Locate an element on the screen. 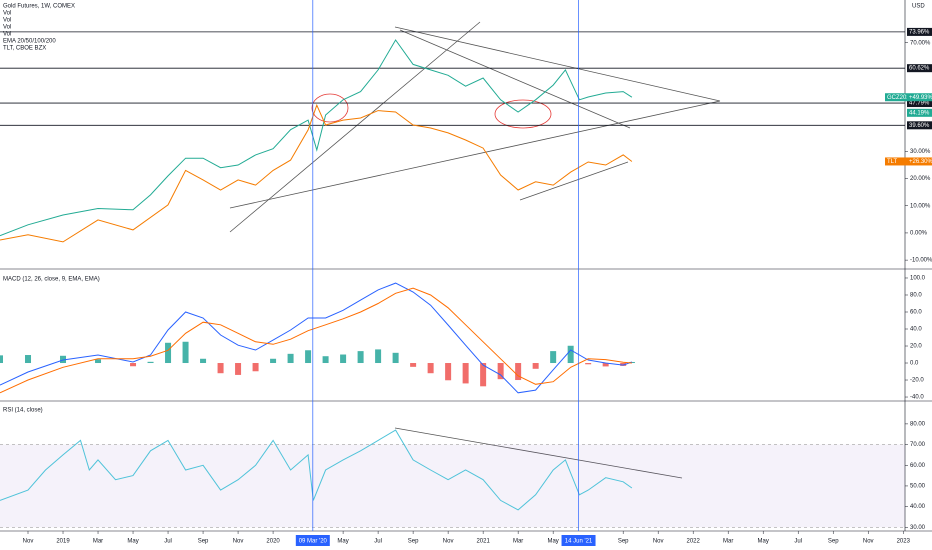 The height and width of the screenshot is (550, 932). y-tick-label: 0.00% is located at coordinates (919, 234).